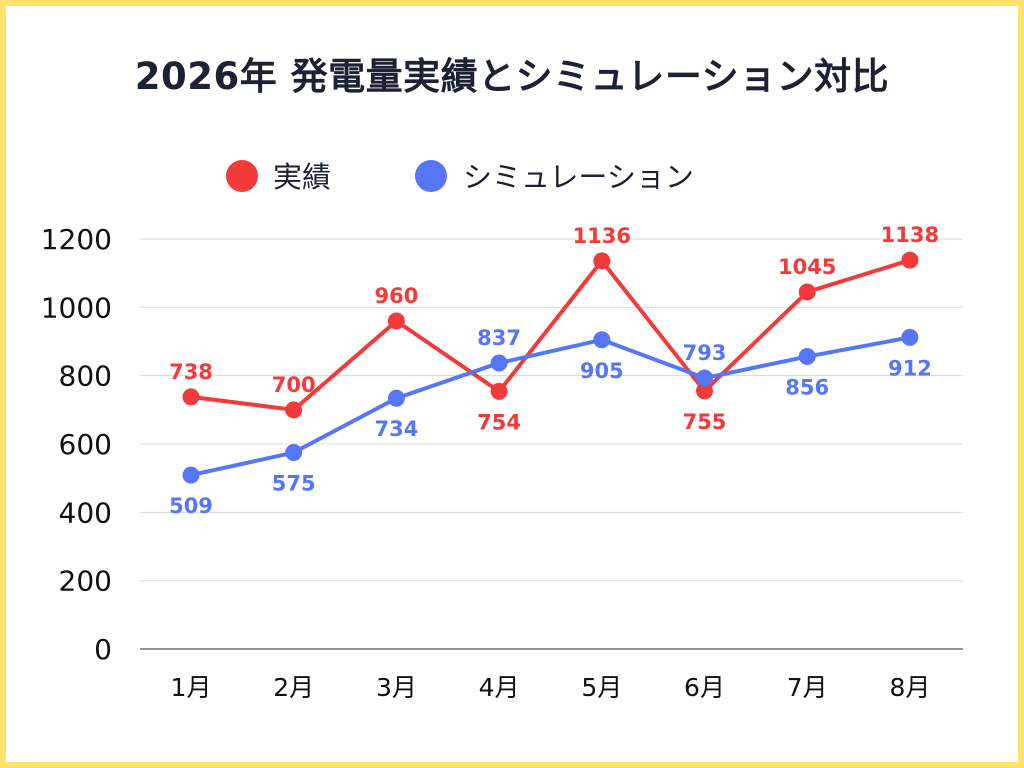 The width and height of the screenshot is (1024, 768). I want to click on legend-label-2: シミュレーション, so click(578, 177).